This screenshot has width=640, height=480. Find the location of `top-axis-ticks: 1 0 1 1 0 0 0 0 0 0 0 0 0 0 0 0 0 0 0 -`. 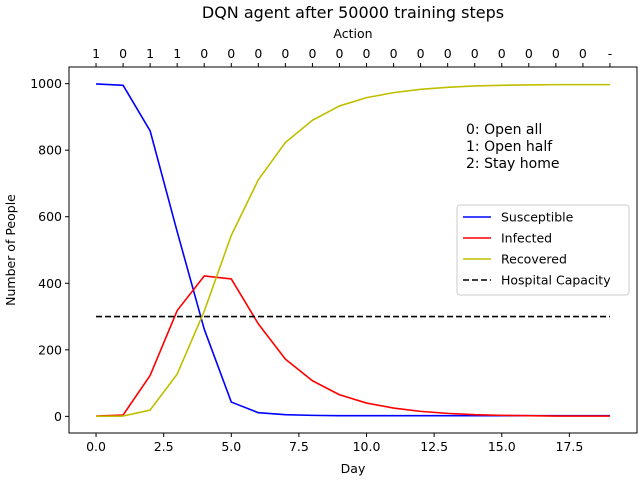

top-axis-ticks: 1 0 1 1 0 0 0 0 0 0 0 0 0 0 0 0 0 0 0 - is located at coordinates (352, 56).